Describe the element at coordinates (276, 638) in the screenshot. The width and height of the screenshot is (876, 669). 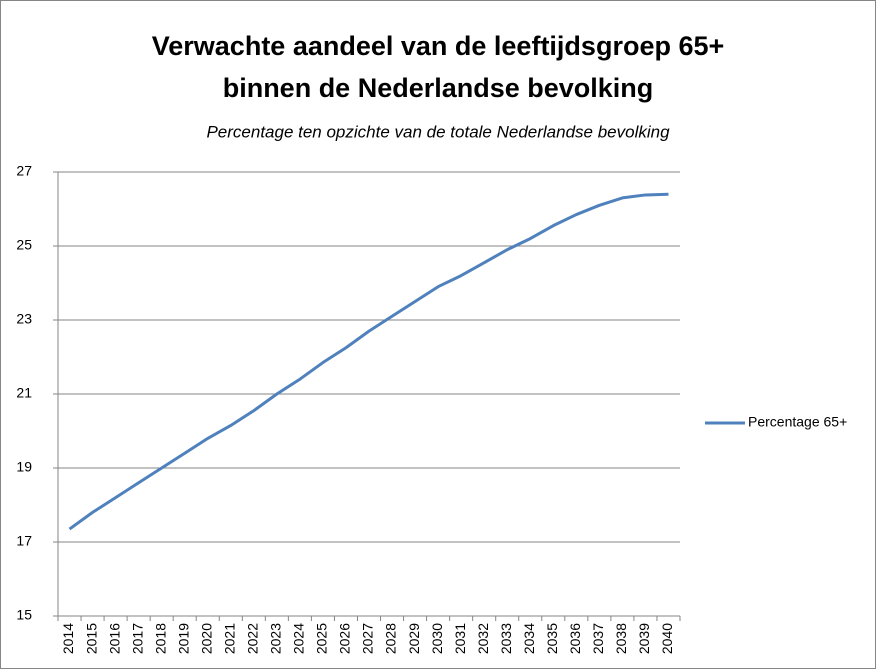
I see `x-tick-label: 2023` at that location.